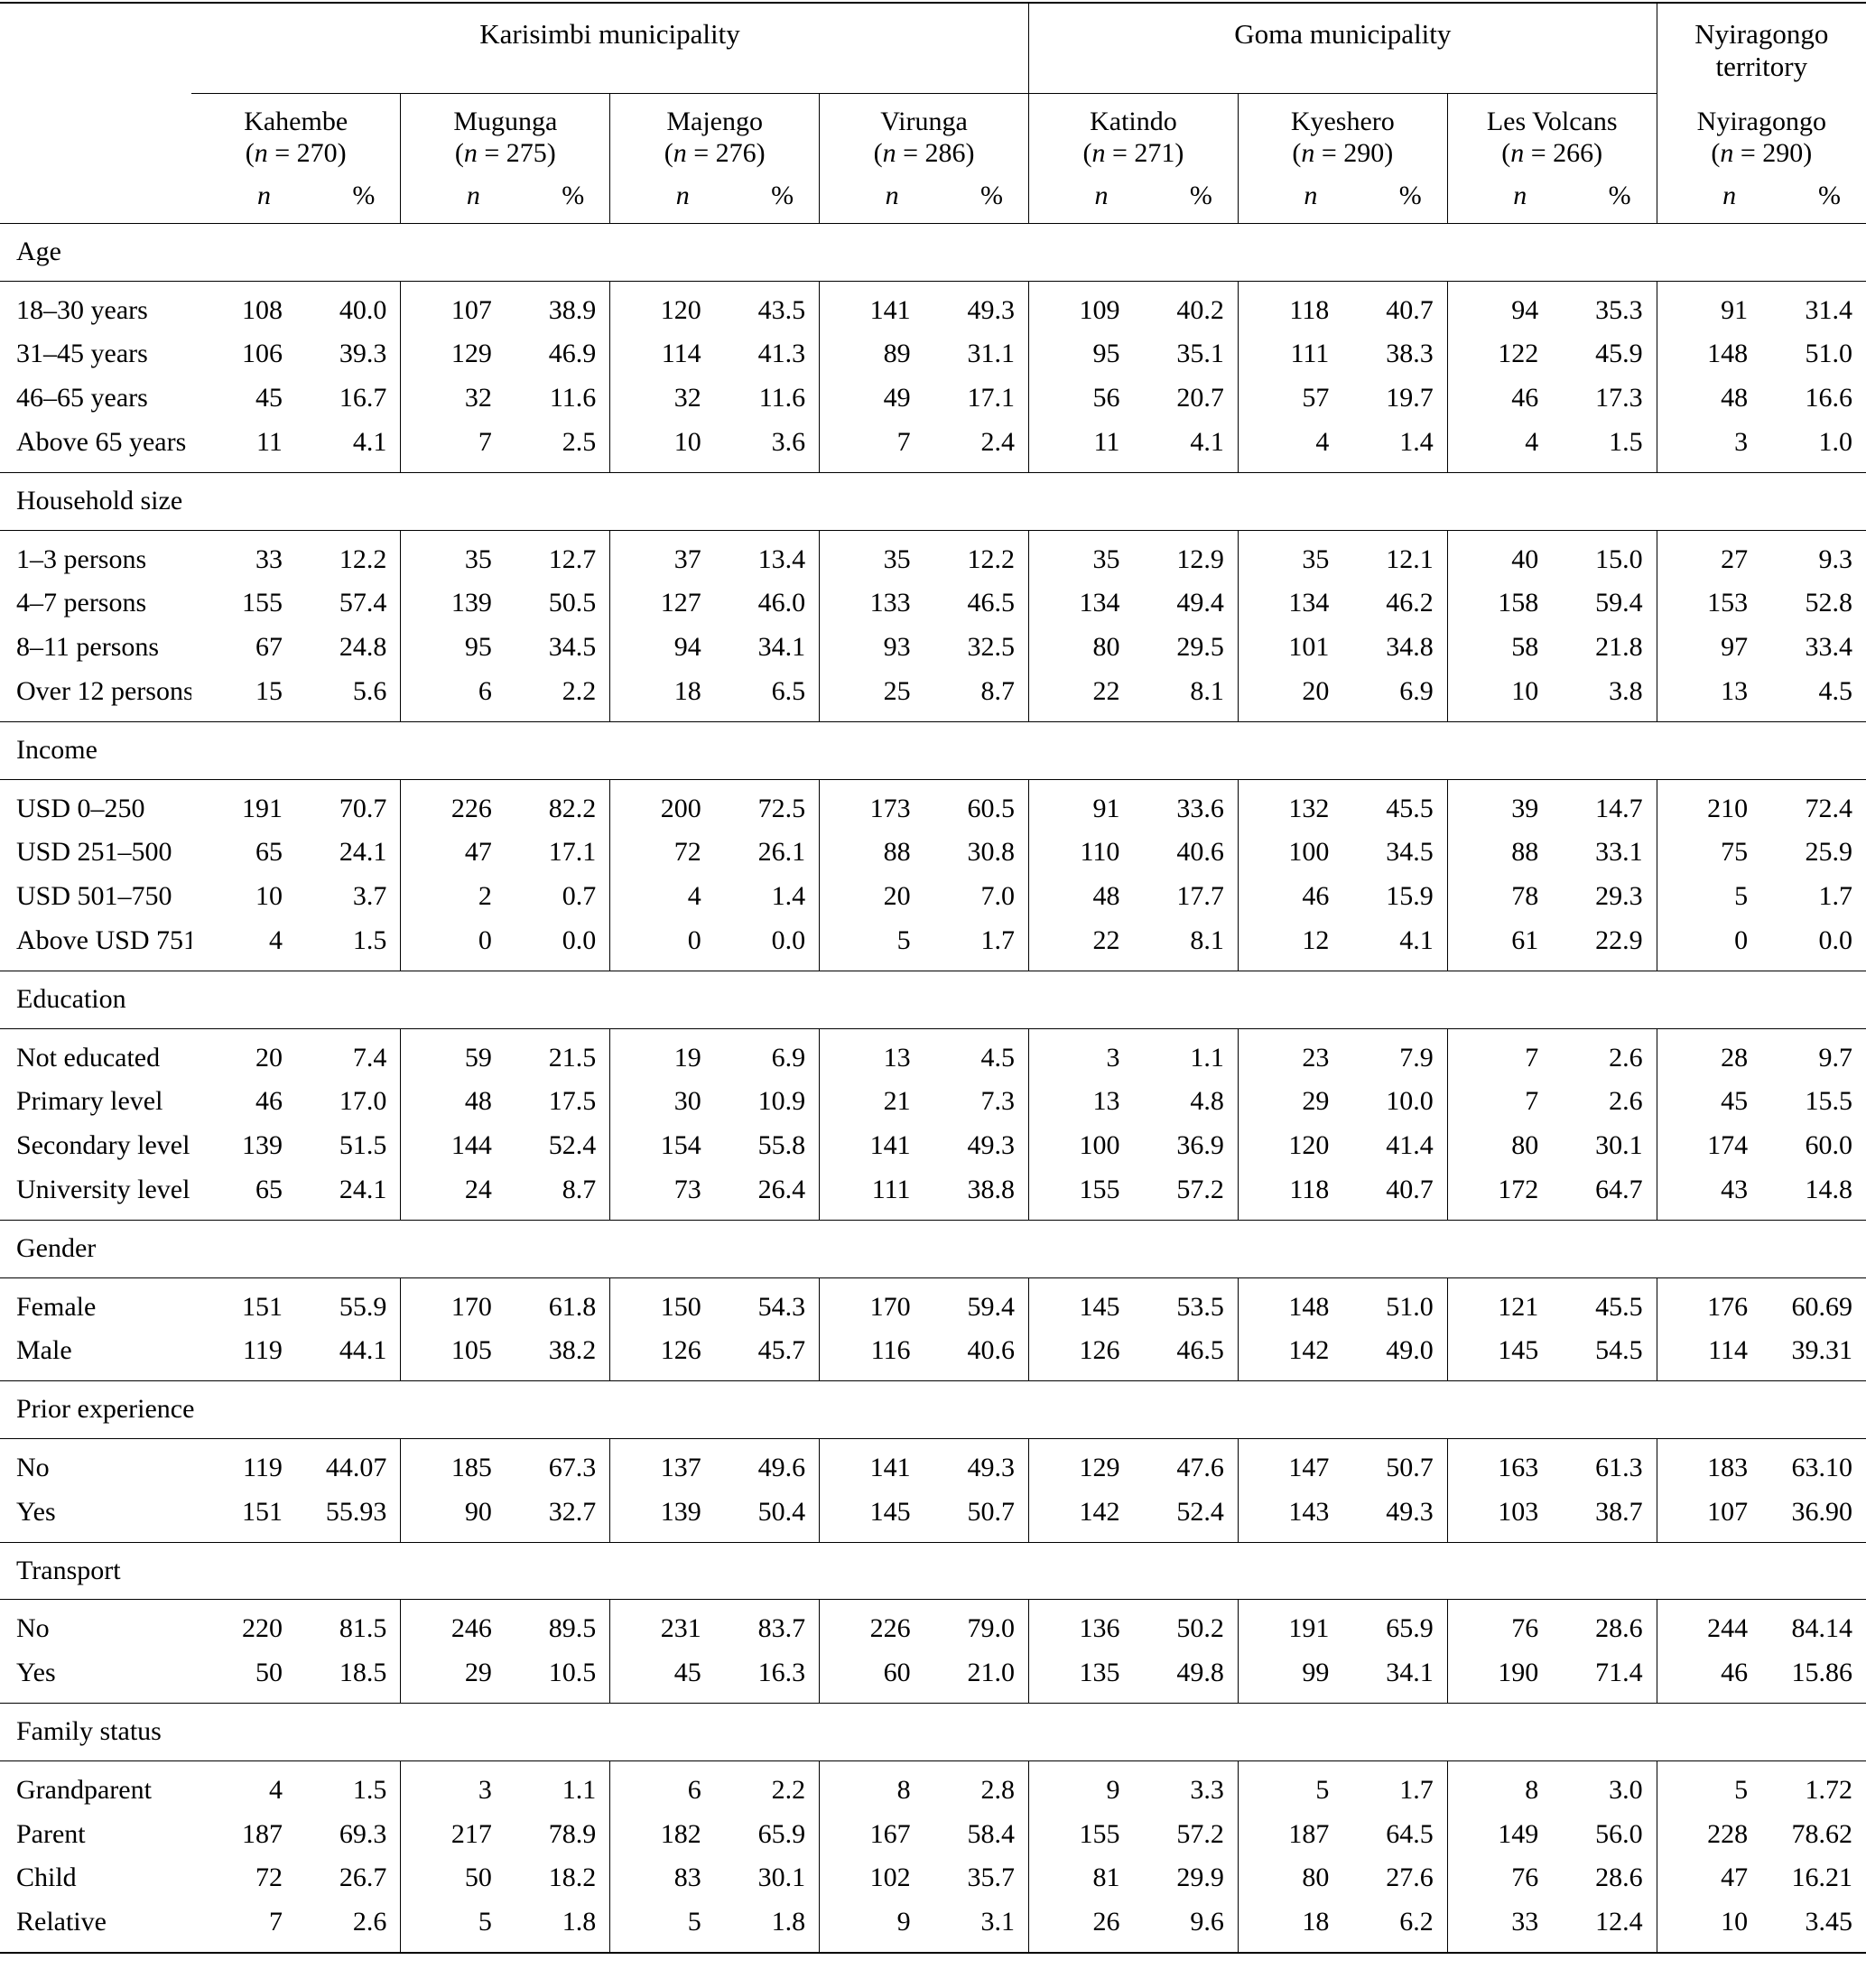 This screenshot has width=1866, height=1988. Describe the element at coordinates (781, 603) in the screenshot. I see `cell-pct: 46.0` at that location.